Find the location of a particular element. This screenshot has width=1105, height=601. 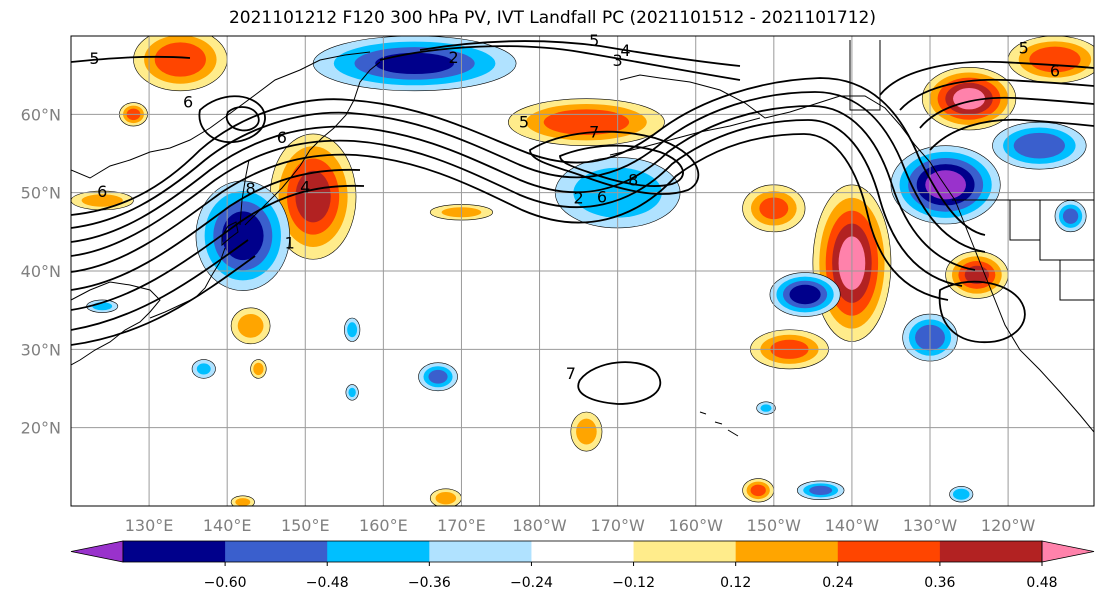

longitude-tick-label: 130°W is located at coordinates (930, 525).